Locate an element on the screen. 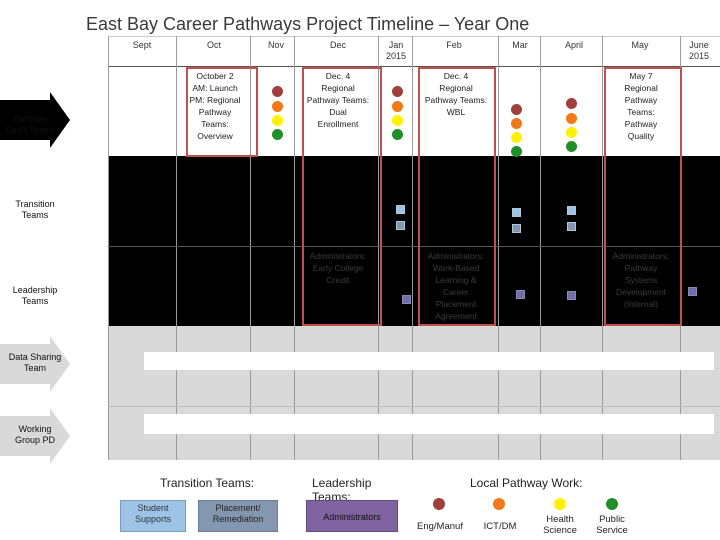 Image resolution: width=720 pixels, height=540 pixels. month-dec: Dec is located at coordinates (337, 45).